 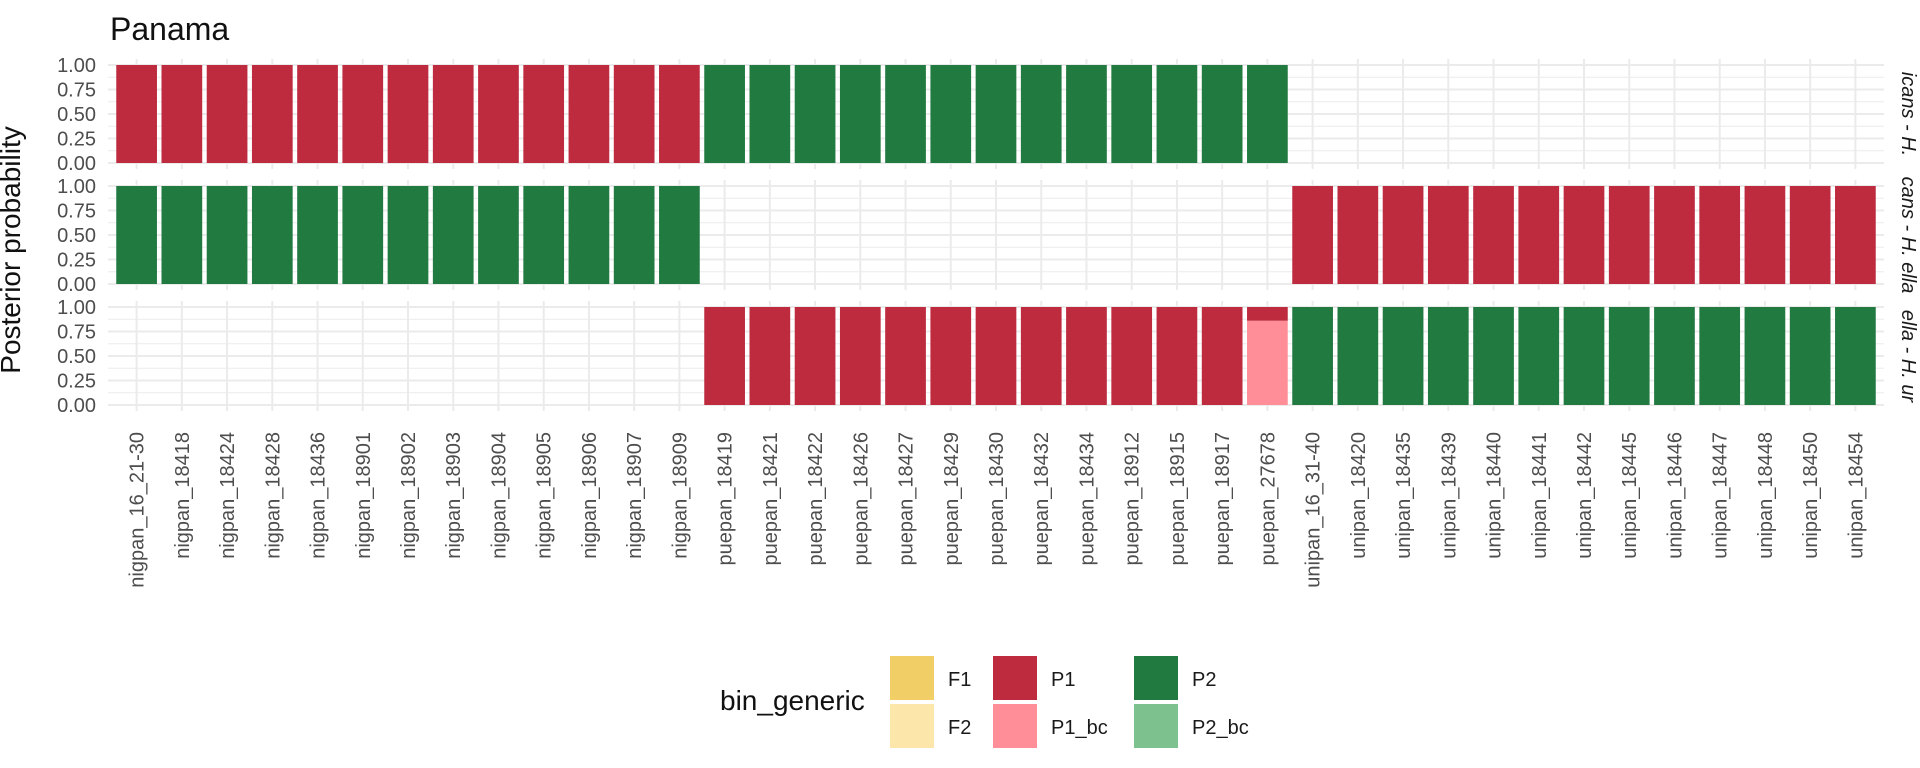 What do you see at coordinates (1268, 498) in the screenshot?
I see `x-tick-label: puepan_27678` at bounding box center [1268, 498].